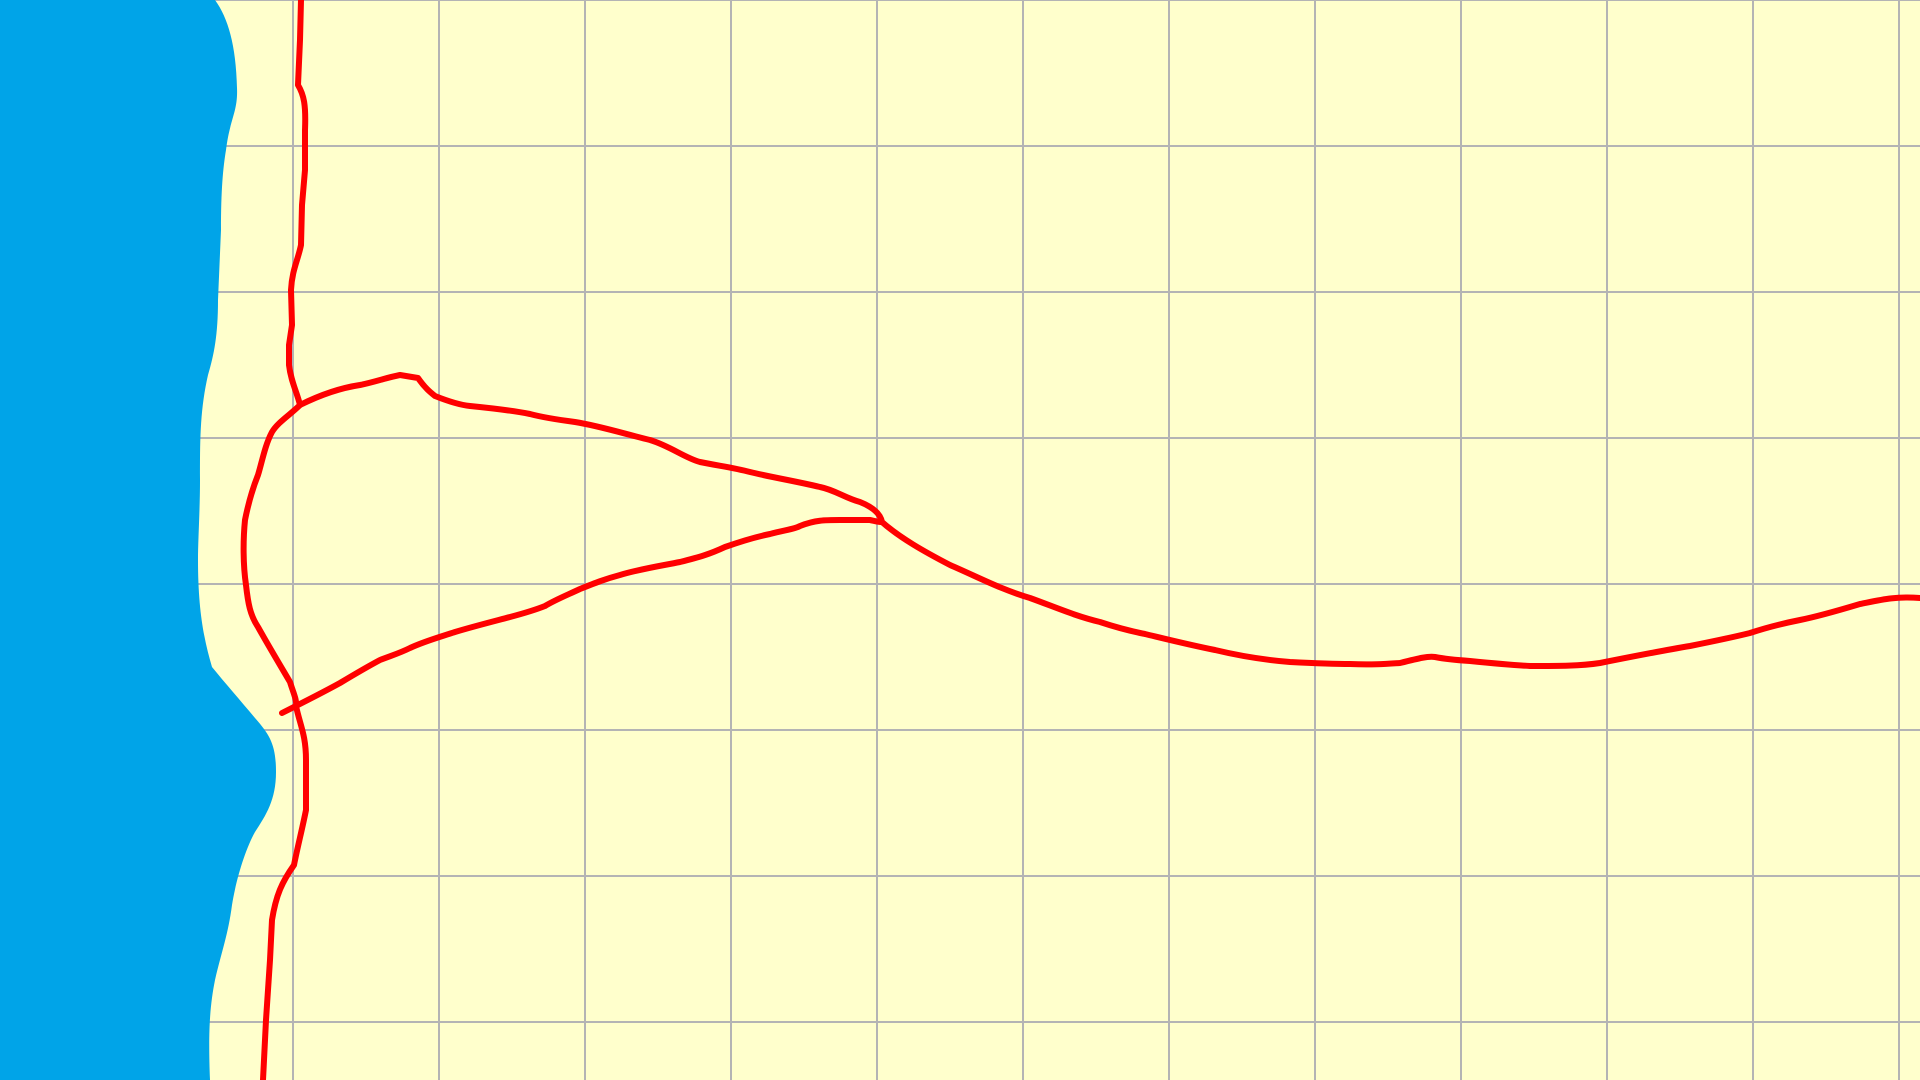 This screenshot has width=1920, height=1080. What do you see at coordinates (582, 616) in the screenshot?
I see `lower-east-west-route` at bounding box center [582, 616].